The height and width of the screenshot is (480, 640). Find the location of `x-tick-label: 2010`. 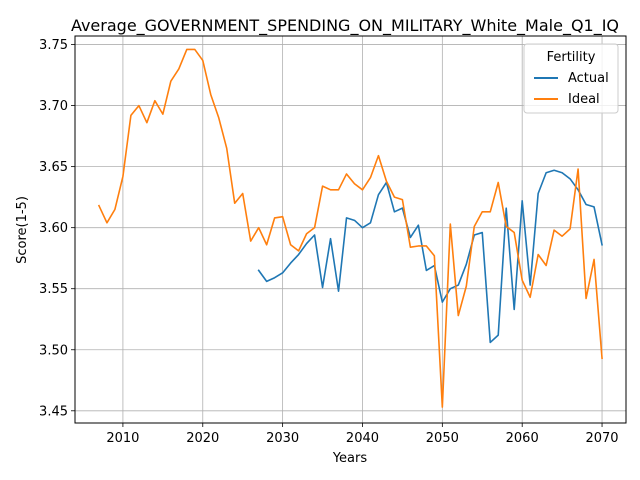

x-tick-label: 2010 is located at coordinates (122, 438).